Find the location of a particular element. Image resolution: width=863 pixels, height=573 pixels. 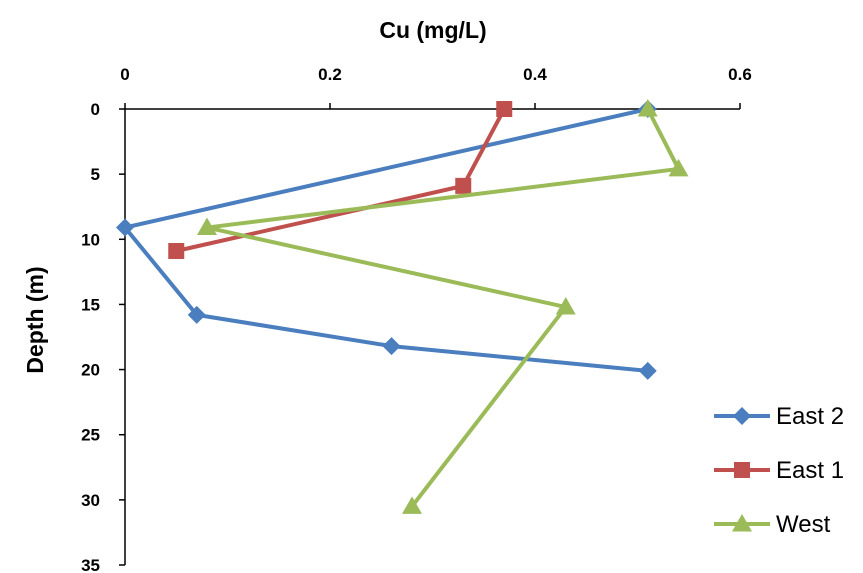

y-axis-title: Depth (m) is located at coordinates (35, 319).